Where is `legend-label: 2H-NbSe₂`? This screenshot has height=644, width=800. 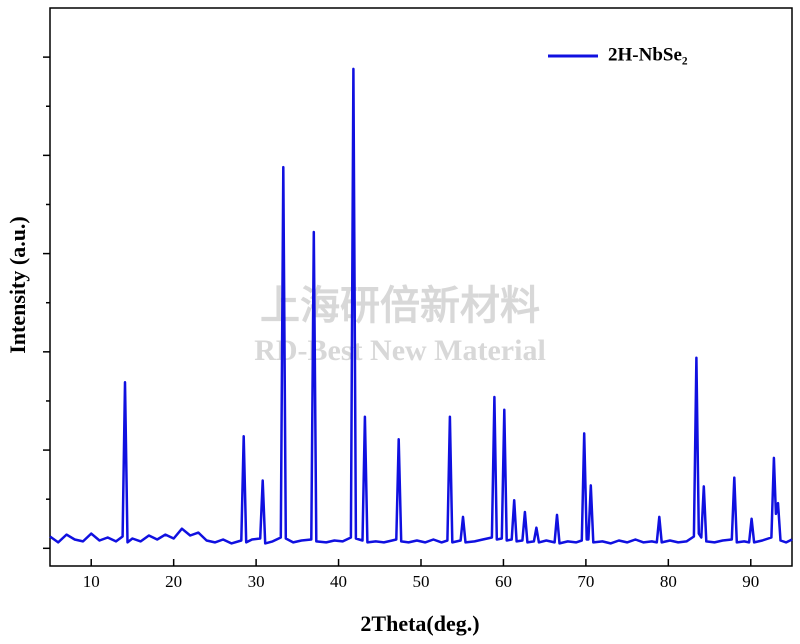
legend-label: 2H-NbSe₂ is located at coordinates (648, 54).